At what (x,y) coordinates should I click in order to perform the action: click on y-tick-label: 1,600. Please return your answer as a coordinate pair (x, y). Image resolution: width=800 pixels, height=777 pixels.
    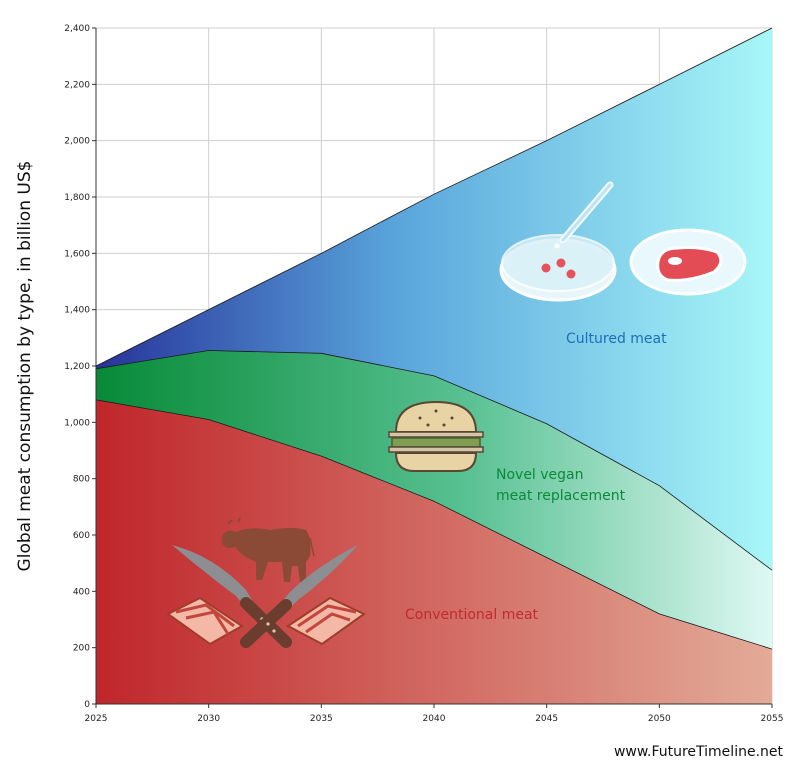
    Looking at the image, I should click on (77, 254).